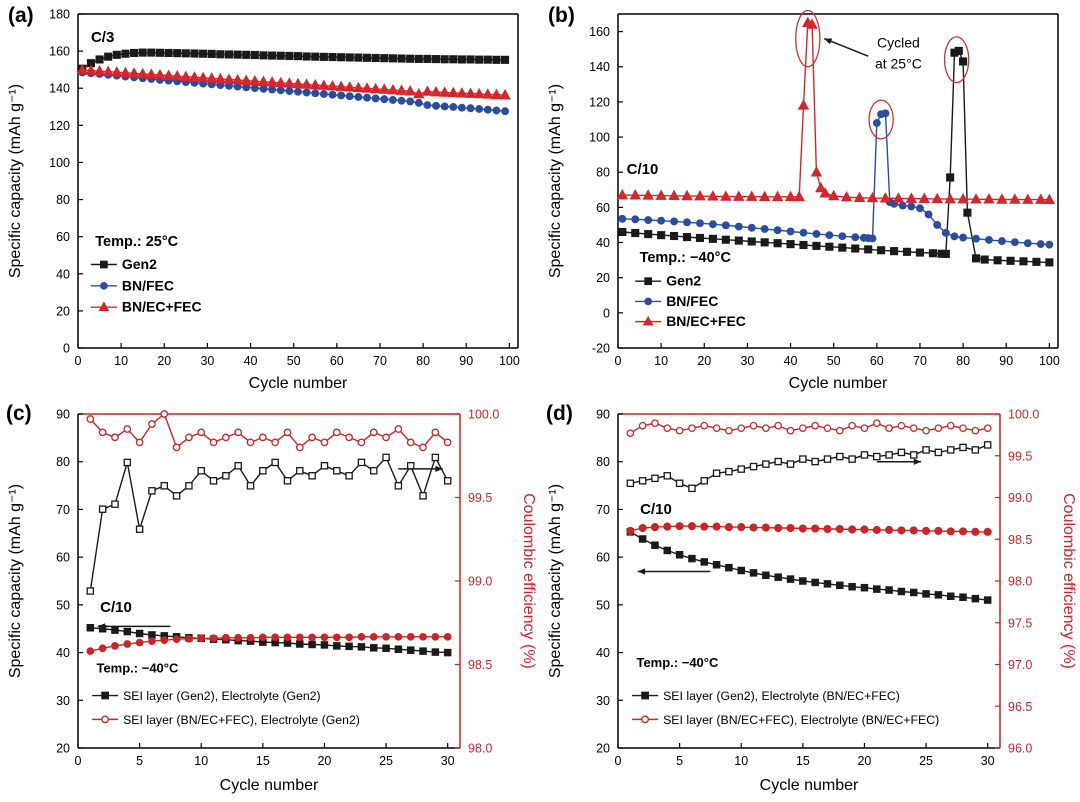  Describe the element at coordinates (601, 349) in the screenshot. I see `svg-text: -20` at that location.